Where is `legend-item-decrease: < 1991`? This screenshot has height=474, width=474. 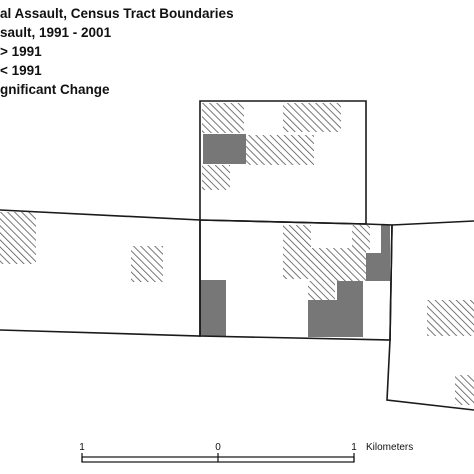 legend-item-decrease: < 1991 is located at coordinates (21, 70).